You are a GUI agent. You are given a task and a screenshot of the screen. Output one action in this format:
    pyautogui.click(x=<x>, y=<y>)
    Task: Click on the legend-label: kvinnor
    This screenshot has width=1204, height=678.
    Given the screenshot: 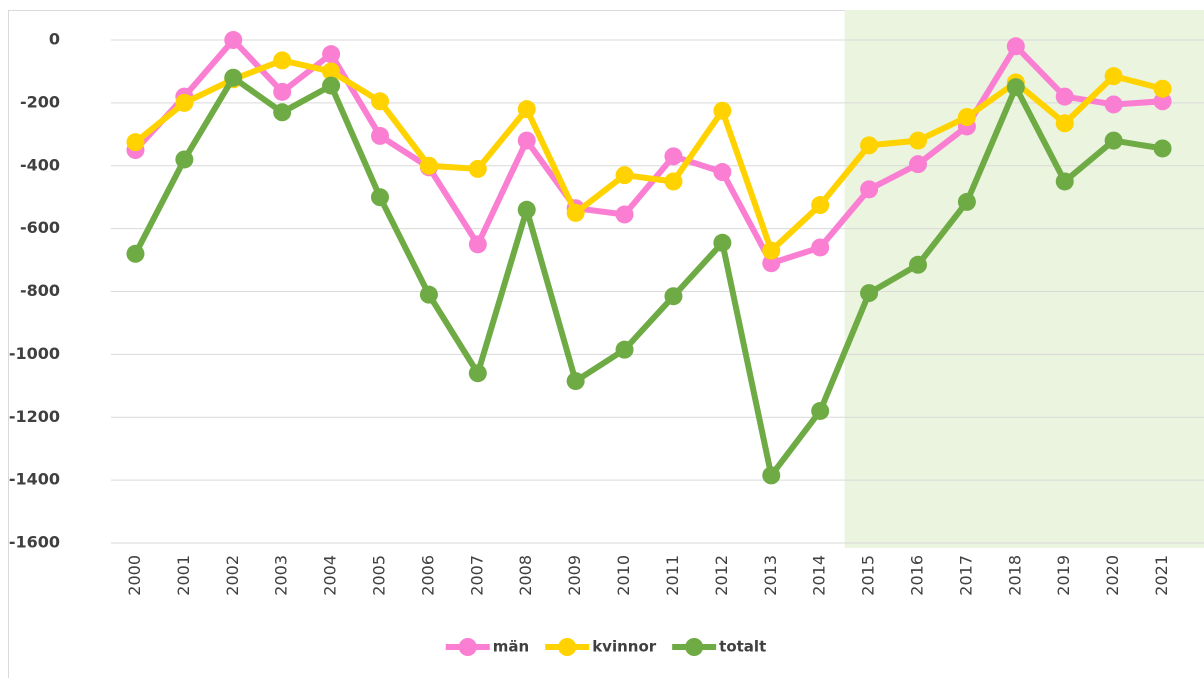 What is the action you would take?
    pyautogui.click(x=624, y=647)
    